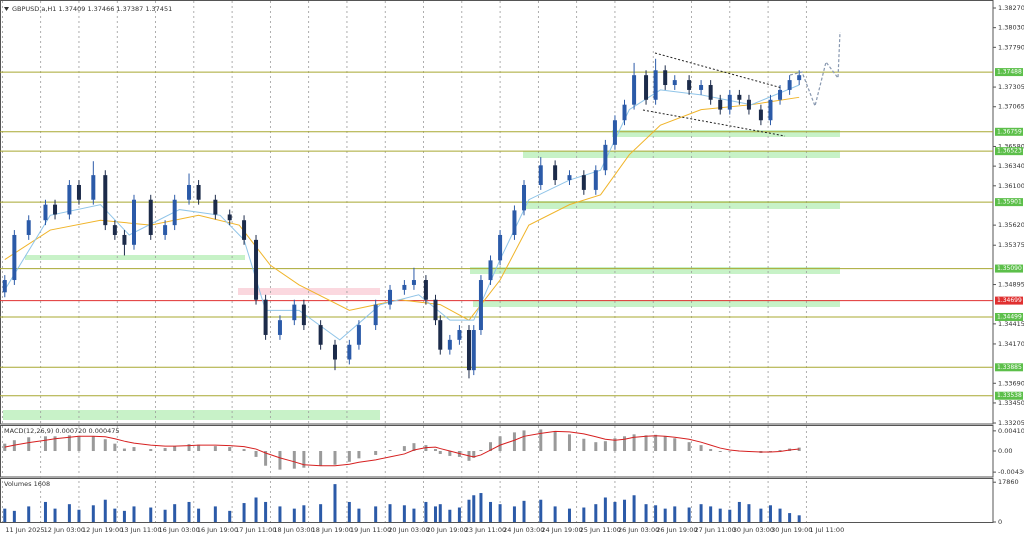  What do you see at coordinates (753, 530) in the screenshot?
I see `x-tick-label: 30 Jun 03:00` at bounding box center [753, 530].